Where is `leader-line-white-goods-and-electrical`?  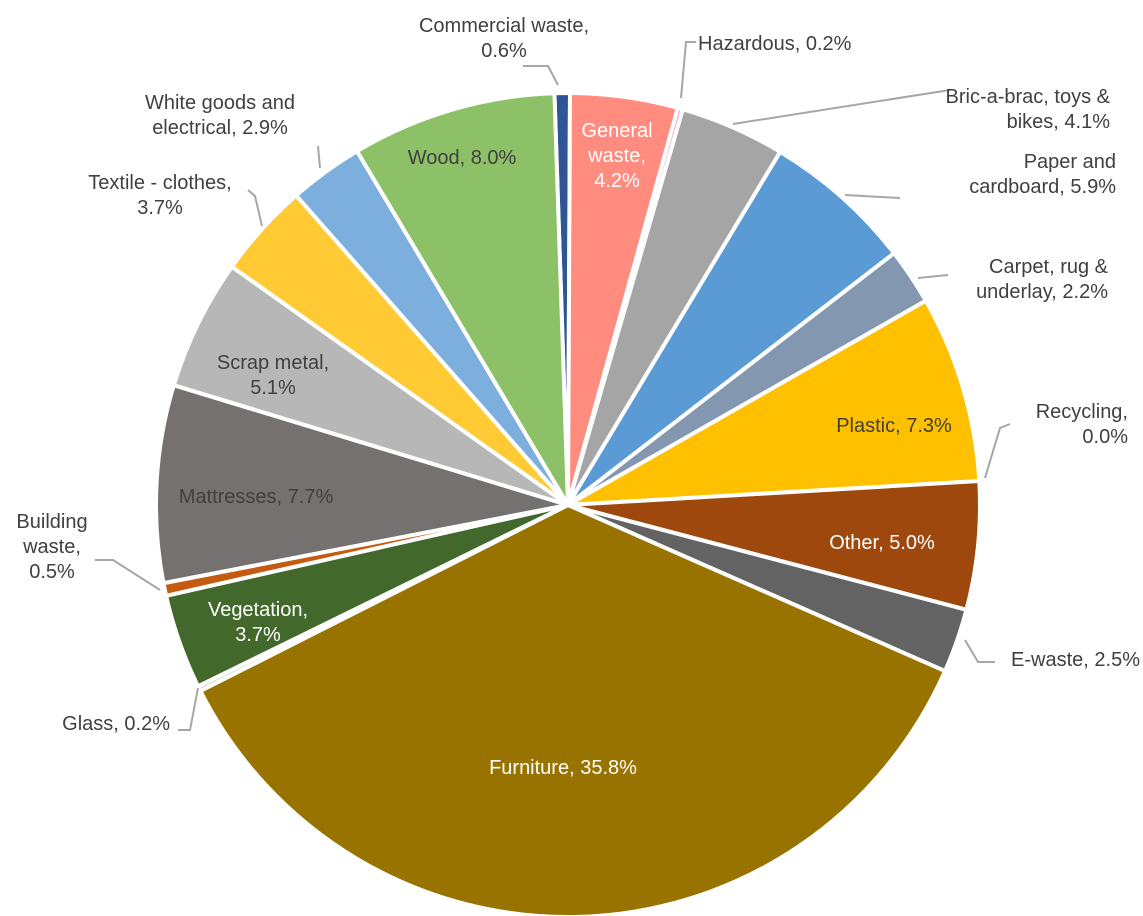 leader-line-white-goods-and-electrical is located at coordinates (319, 157).